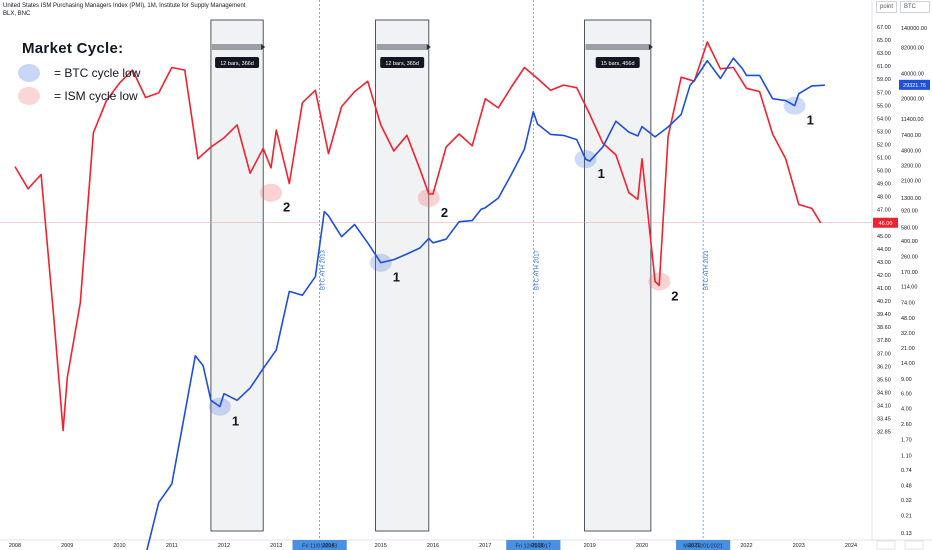 This screenshot has width=932, height=550. I want to click on ism-tick-label: 43.00, so click(884, 263).